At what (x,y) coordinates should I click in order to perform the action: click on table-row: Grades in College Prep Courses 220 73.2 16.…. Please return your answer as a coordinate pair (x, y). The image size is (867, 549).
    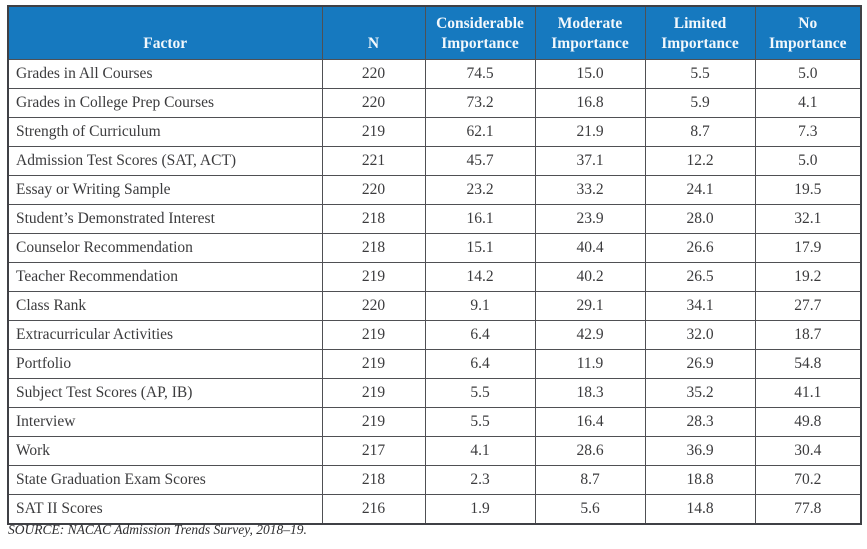
    Looking at the image, I should click on (434, 103).